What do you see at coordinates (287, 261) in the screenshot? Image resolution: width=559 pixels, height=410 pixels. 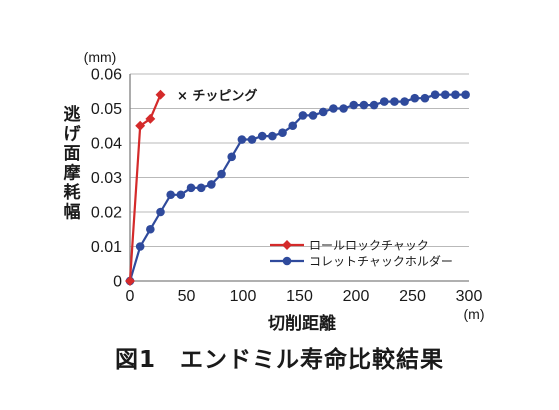 I see `legend-marker-collet` at bounding box center [287, 261].